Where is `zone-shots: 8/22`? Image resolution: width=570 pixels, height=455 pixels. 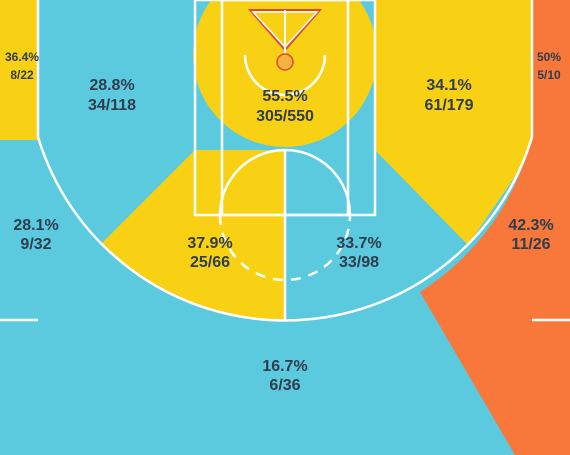
zone-shots: 8/22 is located at coordinates (22, 75).